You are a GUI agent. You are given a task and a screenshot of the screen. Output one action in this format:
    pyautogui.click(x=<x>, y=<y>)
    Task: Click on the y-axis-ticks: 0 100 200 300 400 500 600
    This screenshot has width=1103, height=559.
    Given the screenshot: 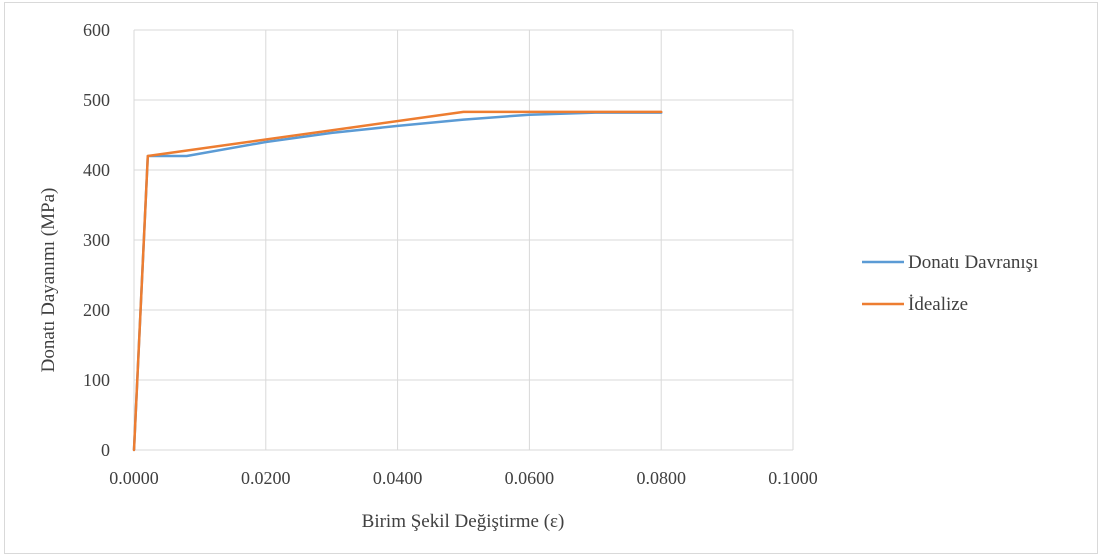 What is the action you would take?
    pyautogui.click(x=96, y=240)
    